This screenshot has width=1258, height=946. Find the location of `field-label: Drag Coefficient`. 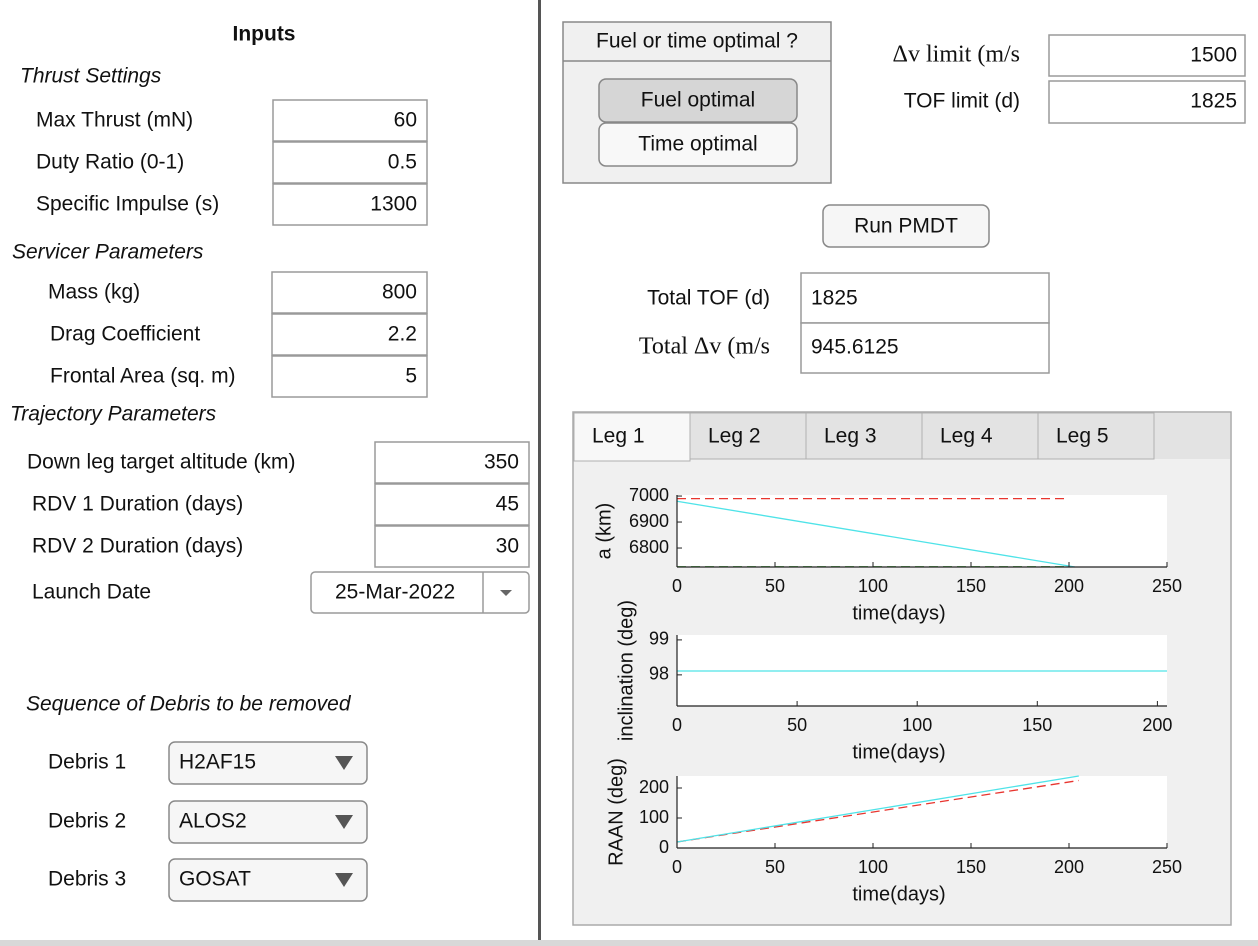

field-label: Drag Coefficient is located at coordinates (125, 334).